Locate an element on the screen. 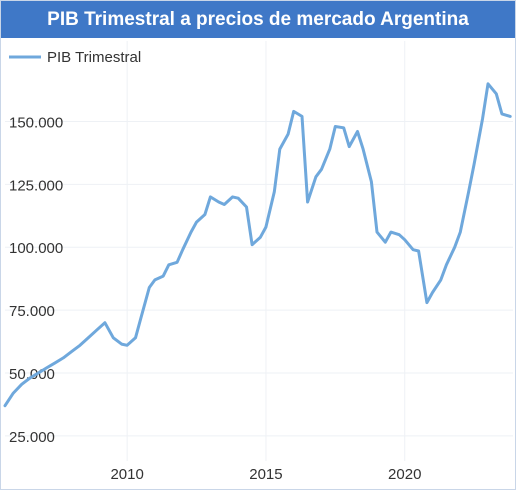  legend-label-pib-trimestral: PIB Trimestral is located at coordinates (94, 57).